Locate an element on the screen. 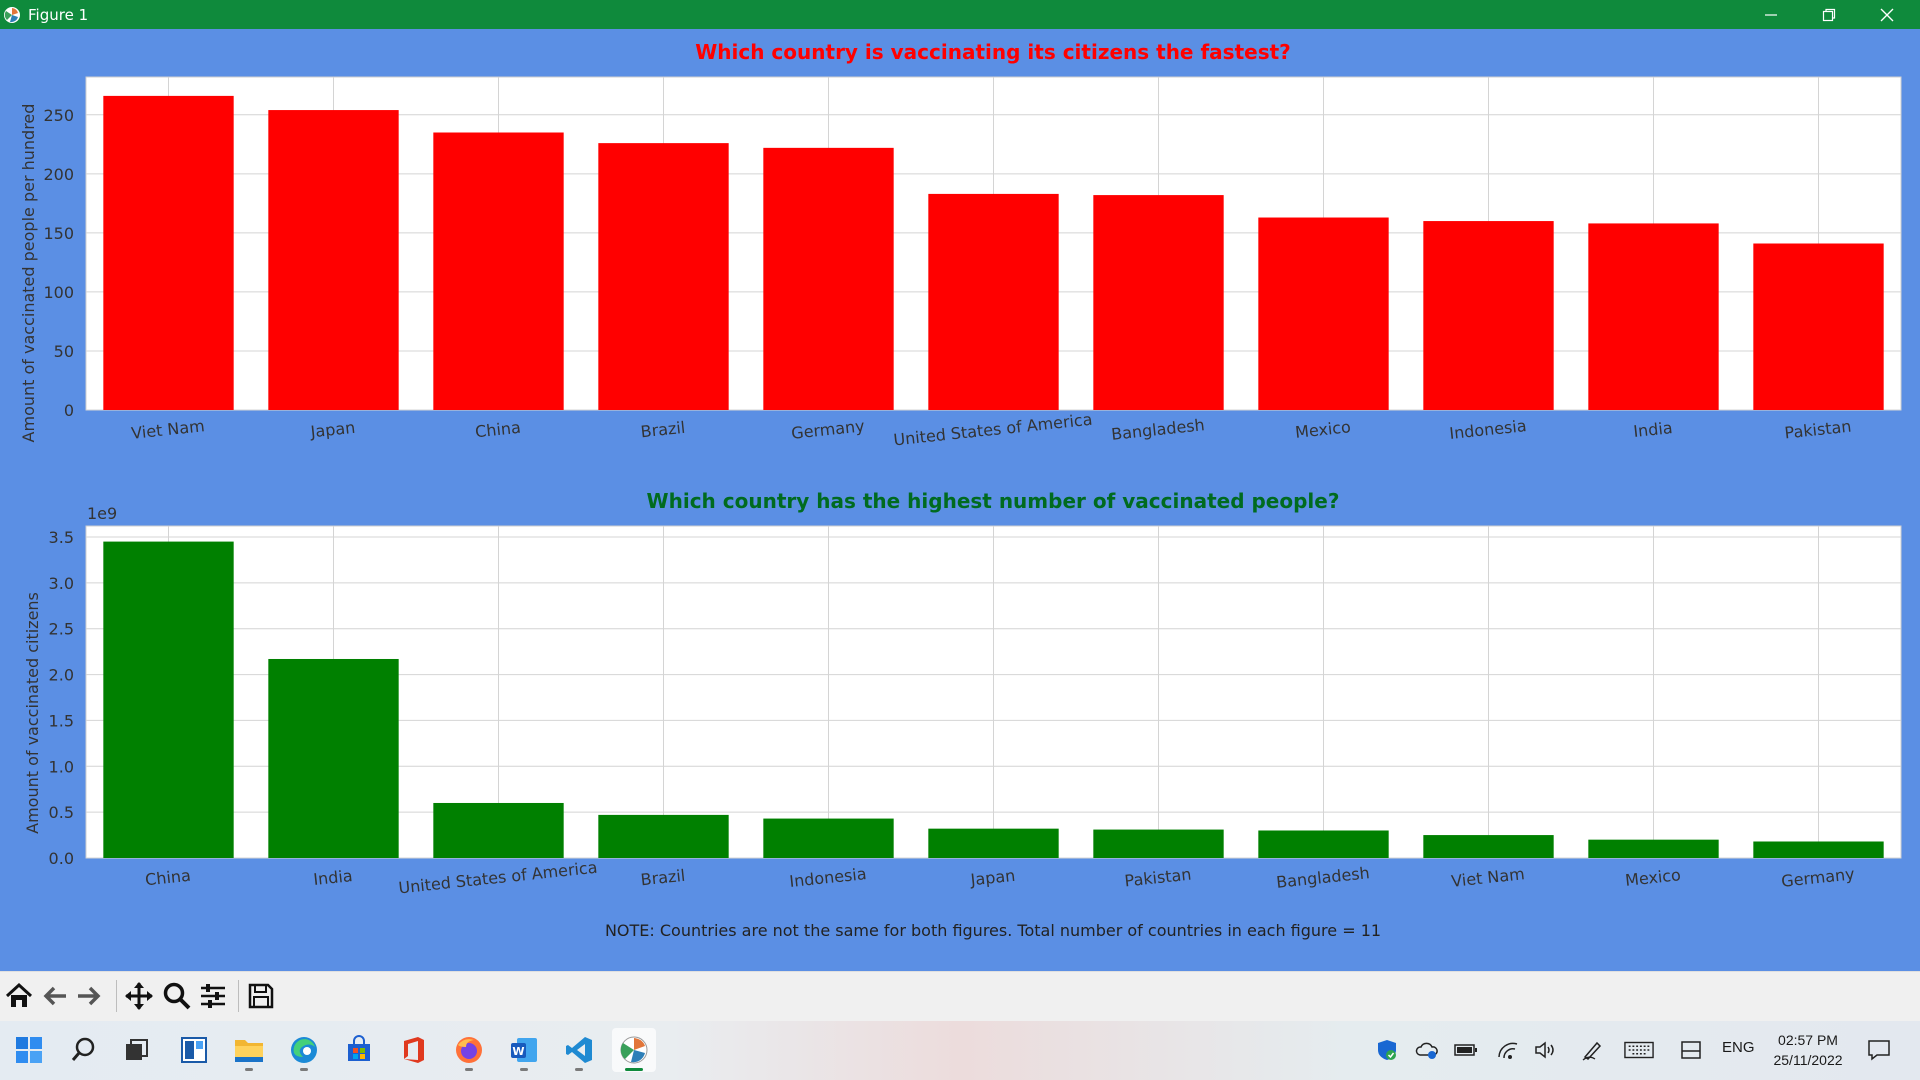 The width and height of the screenshot is (1920, 1080). pan-button is located at coordinates (139, 996).